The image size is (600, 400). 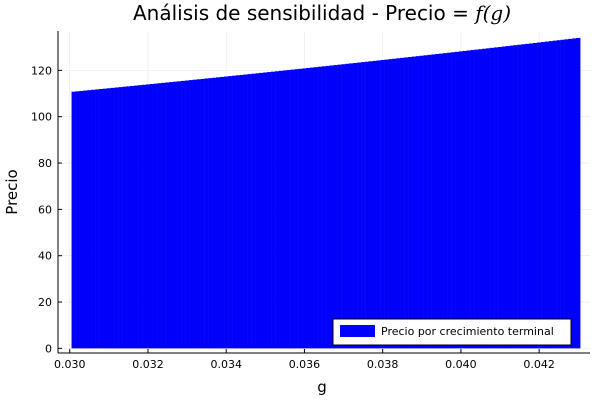 I want to click on y-tick-label: 40, so click(x=45, y=256).